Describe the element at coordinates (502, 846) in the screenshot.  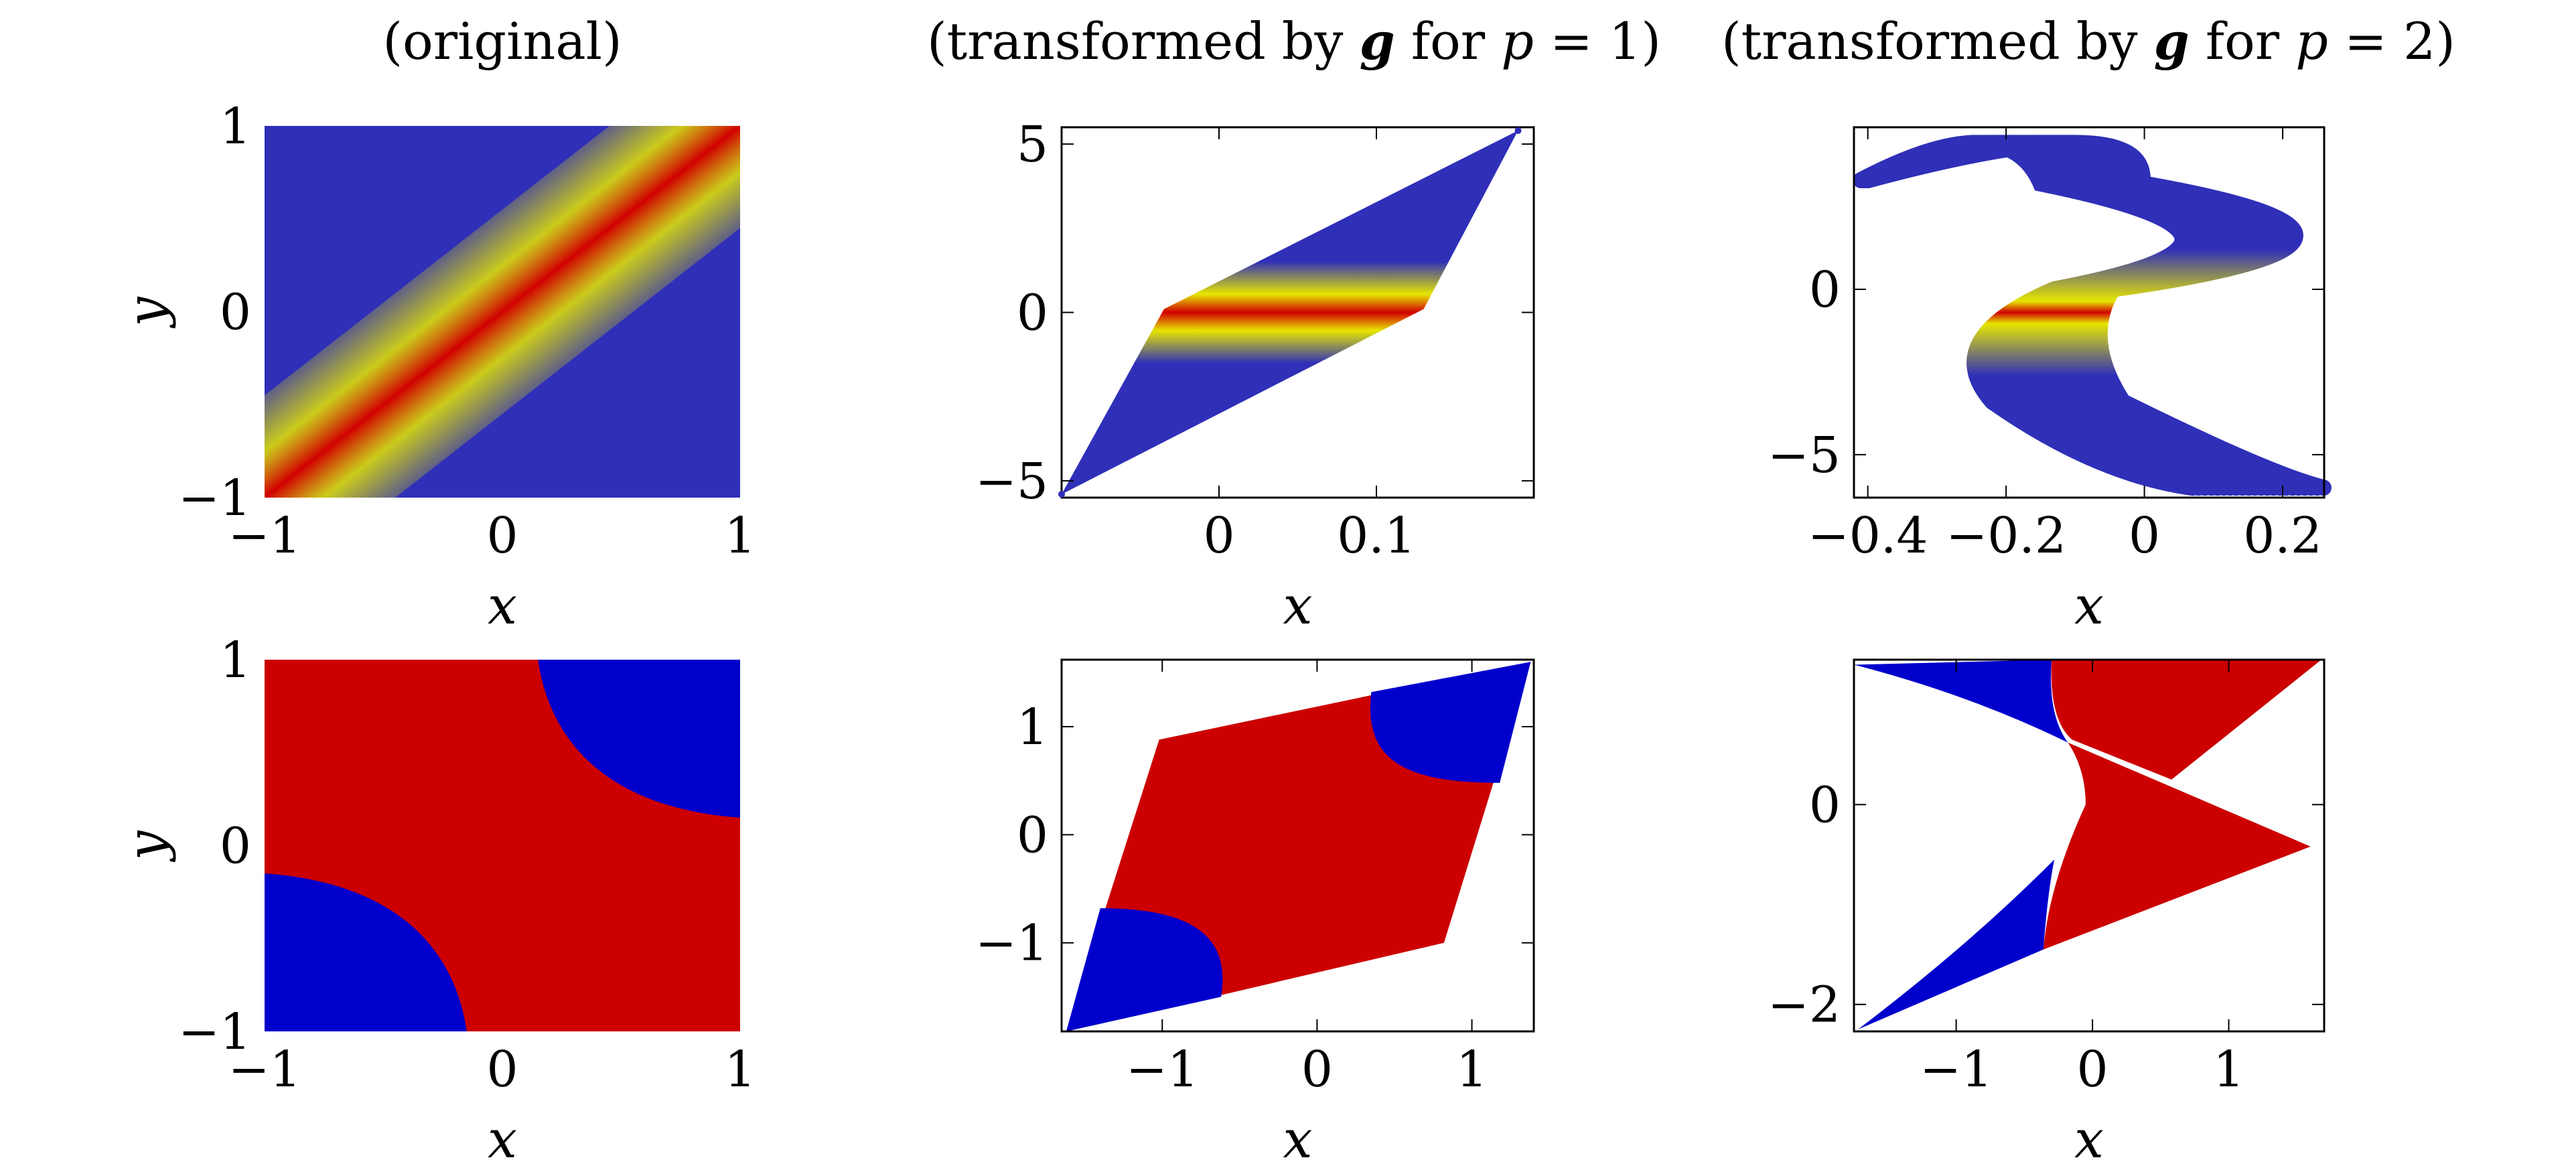
I see `class-regions` at that location.